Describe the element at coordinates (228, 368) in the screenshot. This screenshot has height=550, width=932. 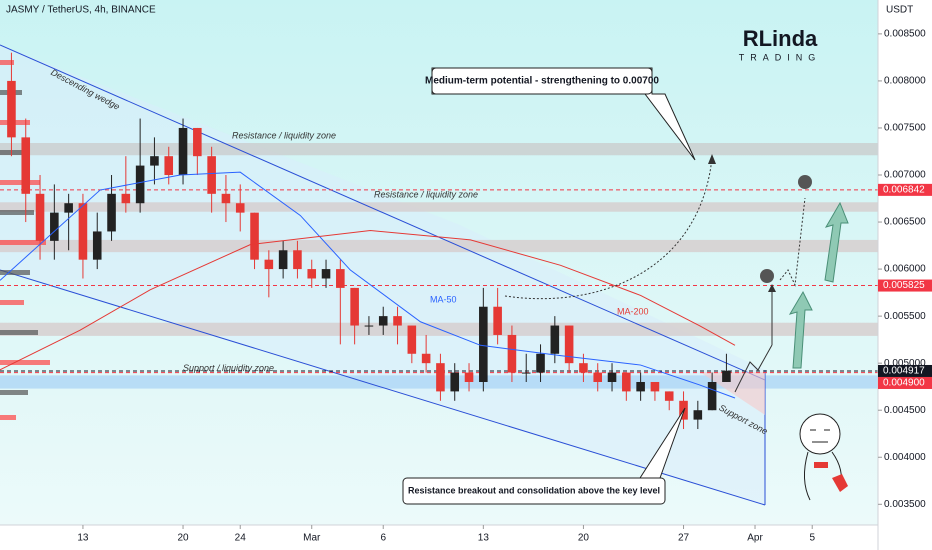
I see `zone-label: Support / liquidity zone` at that location.